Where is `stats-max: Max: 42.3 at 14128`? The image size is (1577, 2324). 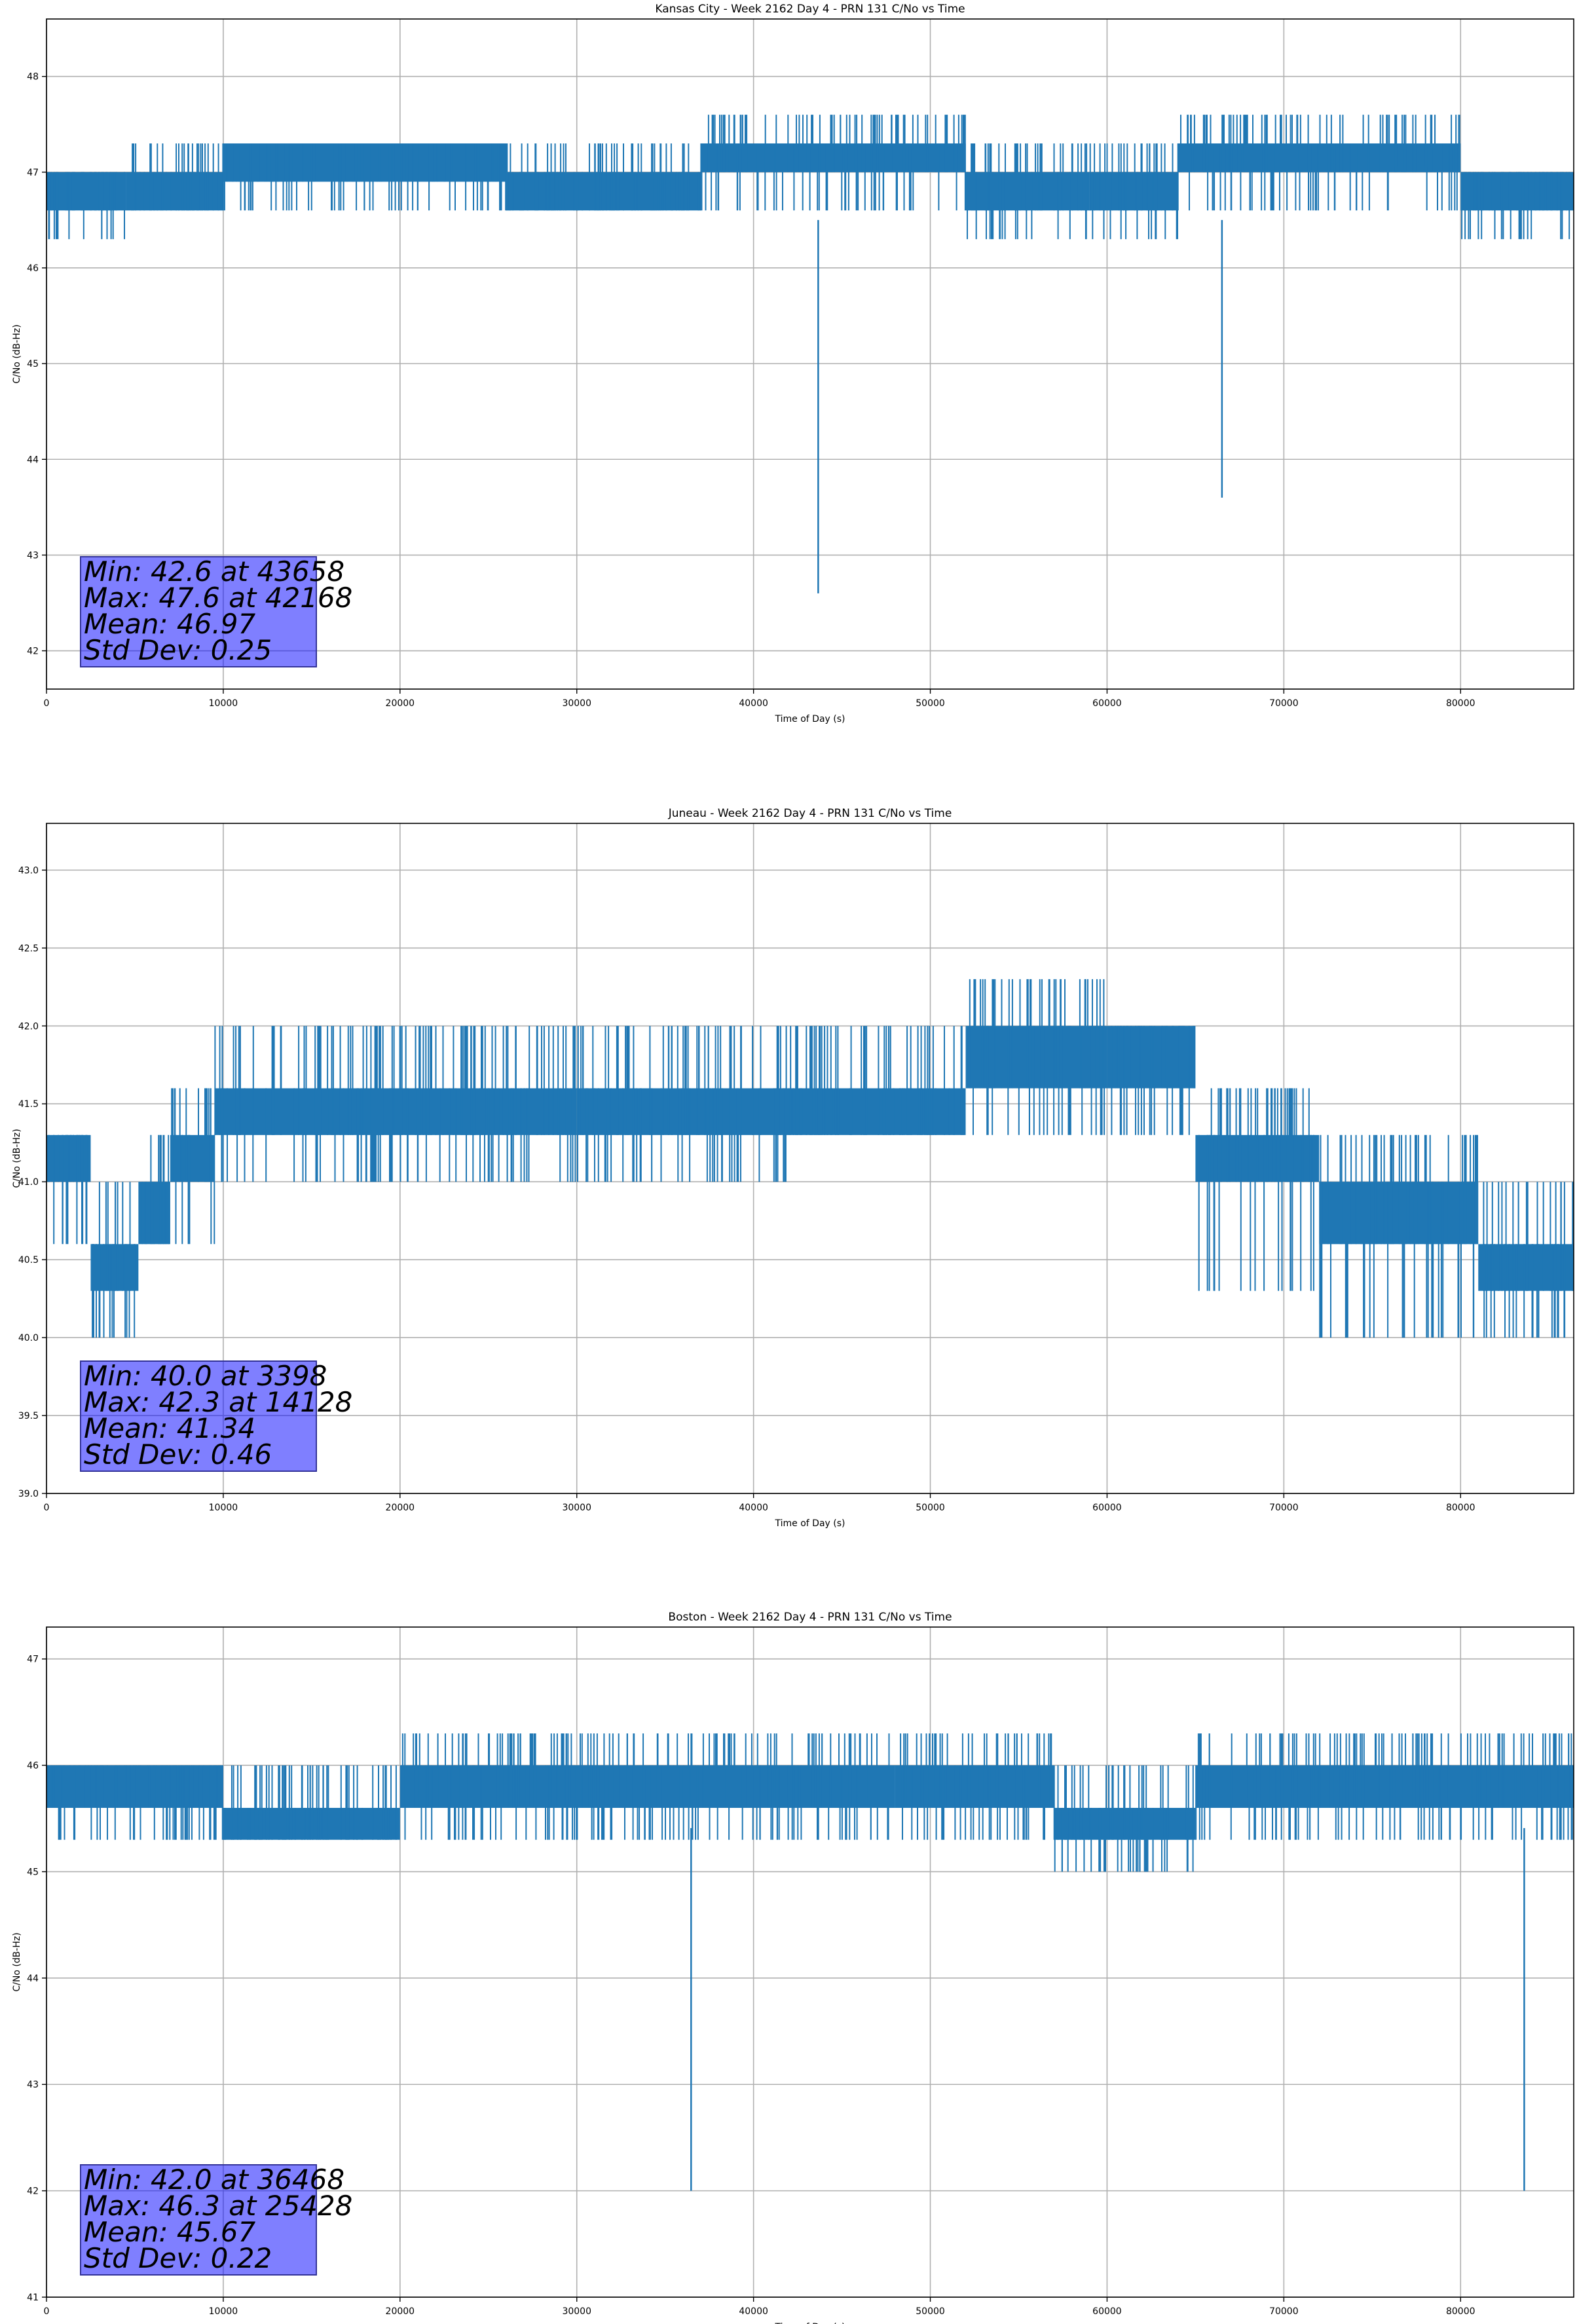 stats-max: Max: 42.3 at 14128 is located at coordinates (218, 1402).